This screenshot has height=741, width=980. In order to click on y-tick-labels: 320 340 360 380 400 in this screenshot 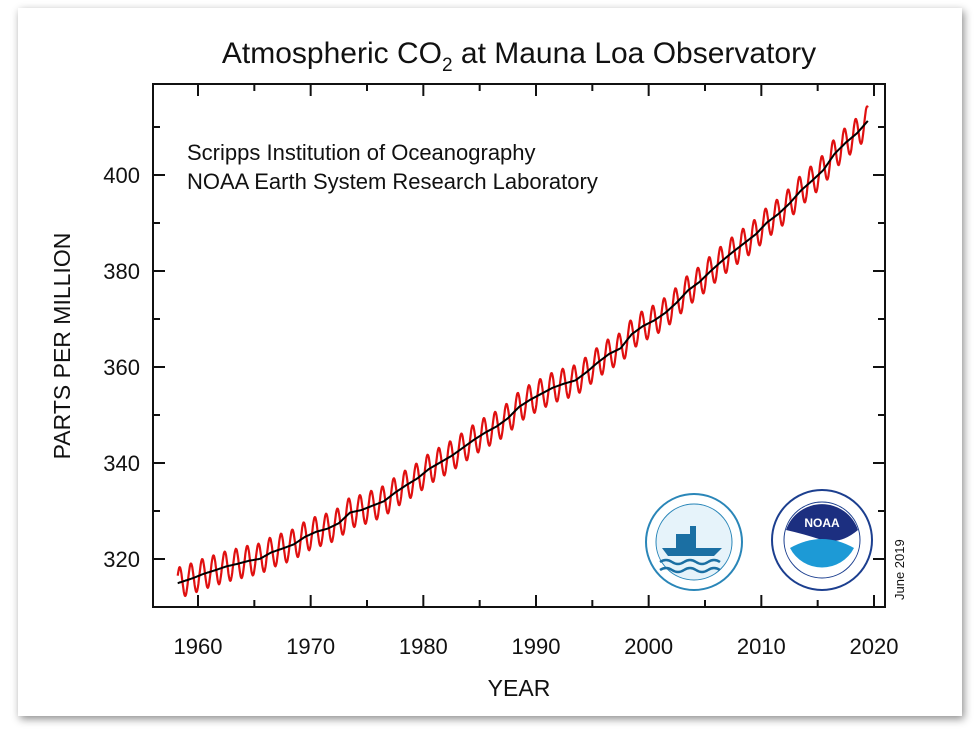, I will do `click(121, 367)`.